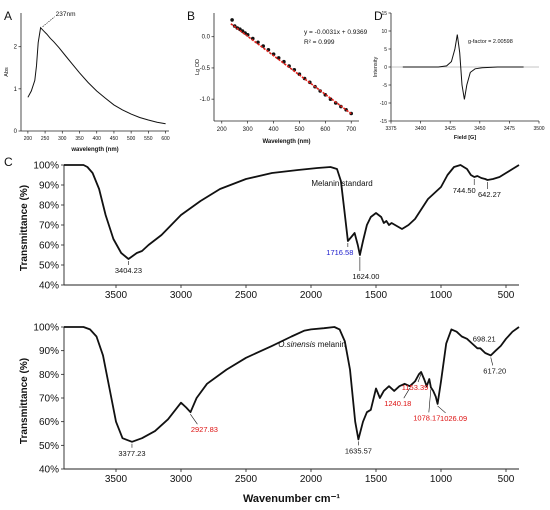 This screenshot has width=550, height=510. What do you see at coordinates (191, 16) in the screenshot?
I see `panel-label-b: B` at bounding box center [191, 16].